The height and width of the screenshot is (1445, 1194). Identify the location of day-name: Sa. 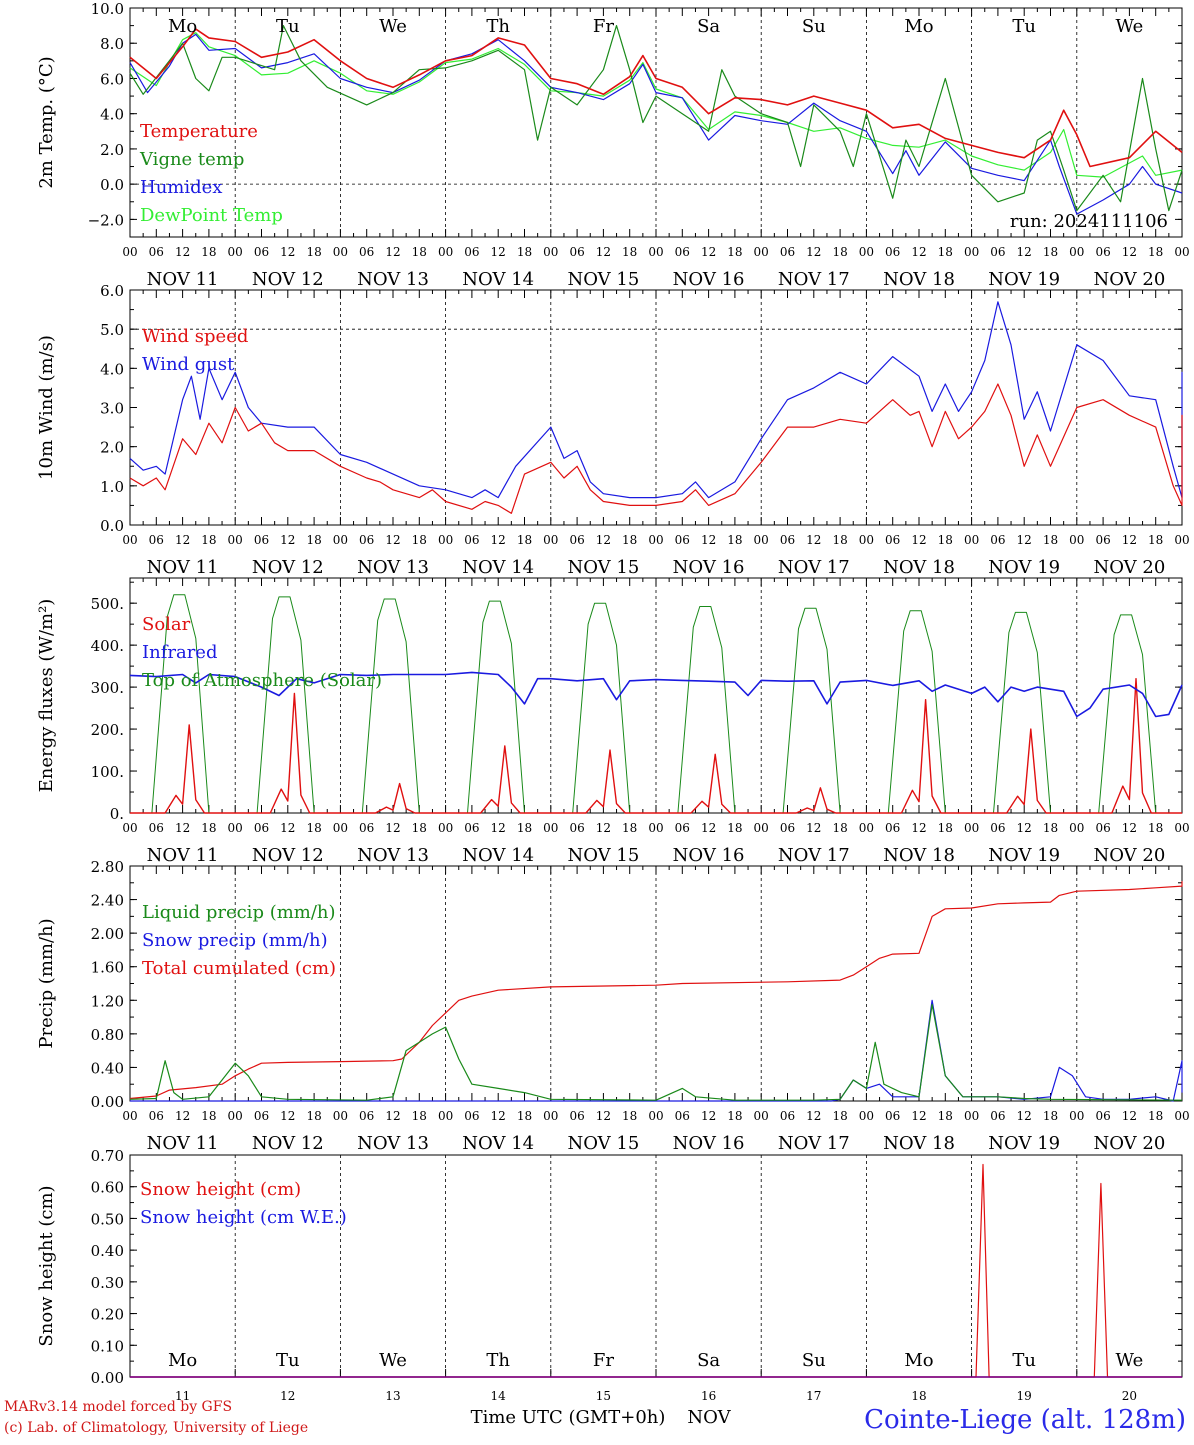
(708, 1360).